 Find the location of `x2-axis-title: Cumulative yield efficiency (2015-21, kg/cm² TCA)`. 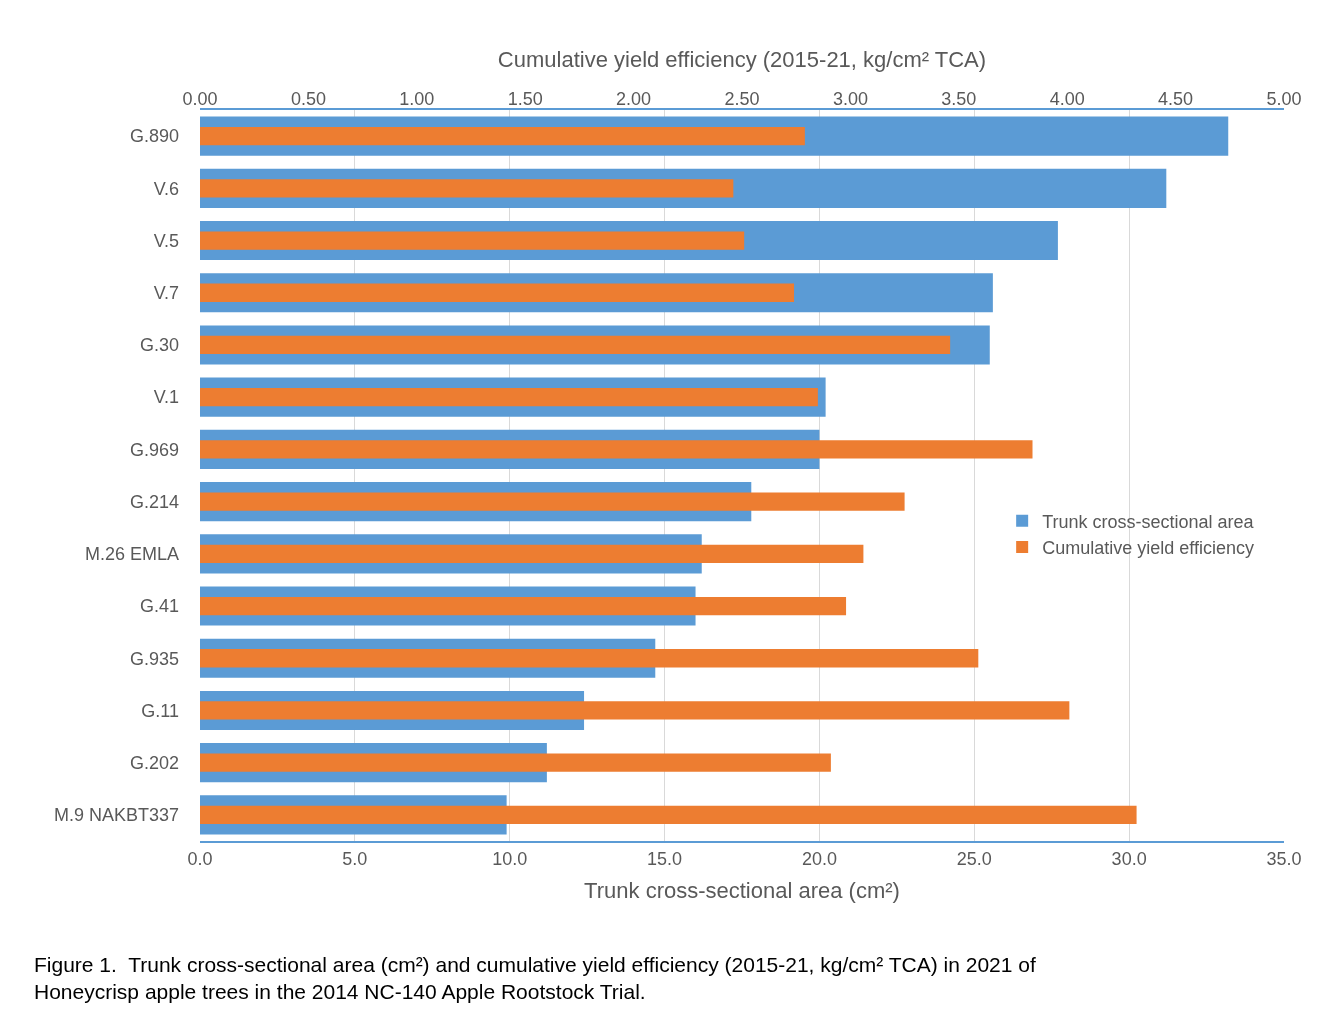

x2-axis-title: Cumulative yield efficiency (2015-21, kg/cm² TCA) is located at coordinates (742, 60).